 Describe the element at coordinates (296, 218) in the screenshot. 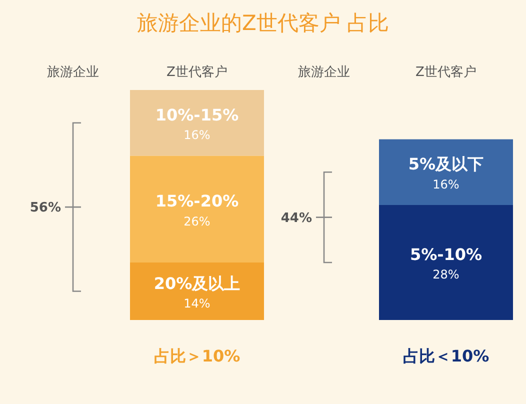

I see `text: 44%` at that location.